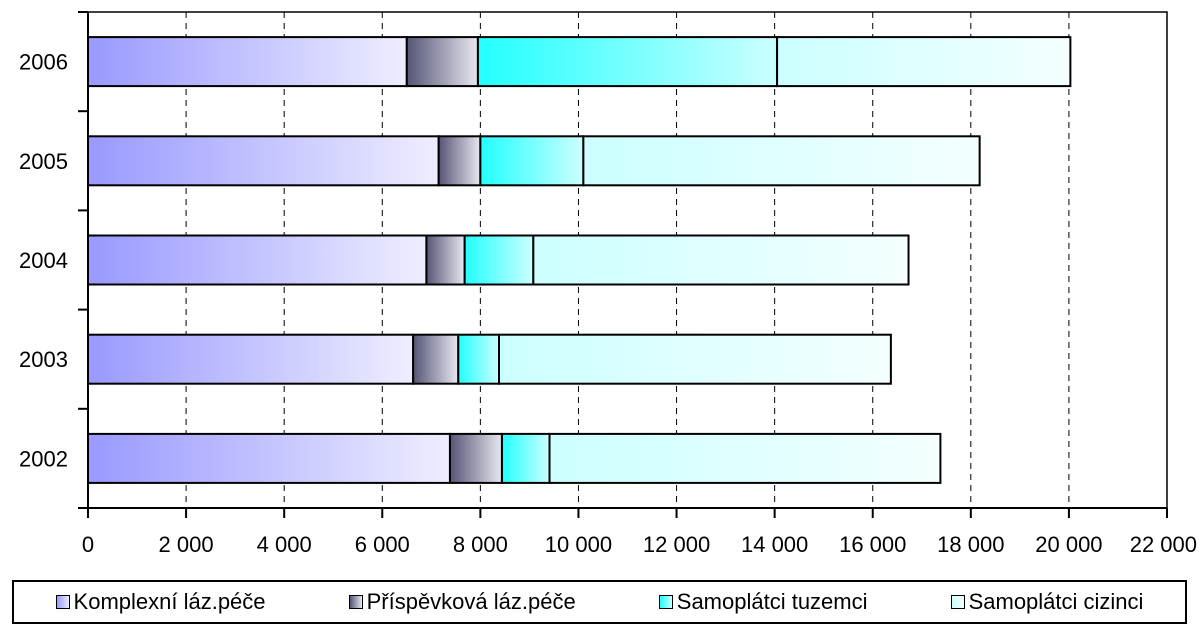 Image resolution: width=1199 pixels, height=632 pixels. I want to click on legend-item-1: Příspěvková láz.péče, so click(462, 602).